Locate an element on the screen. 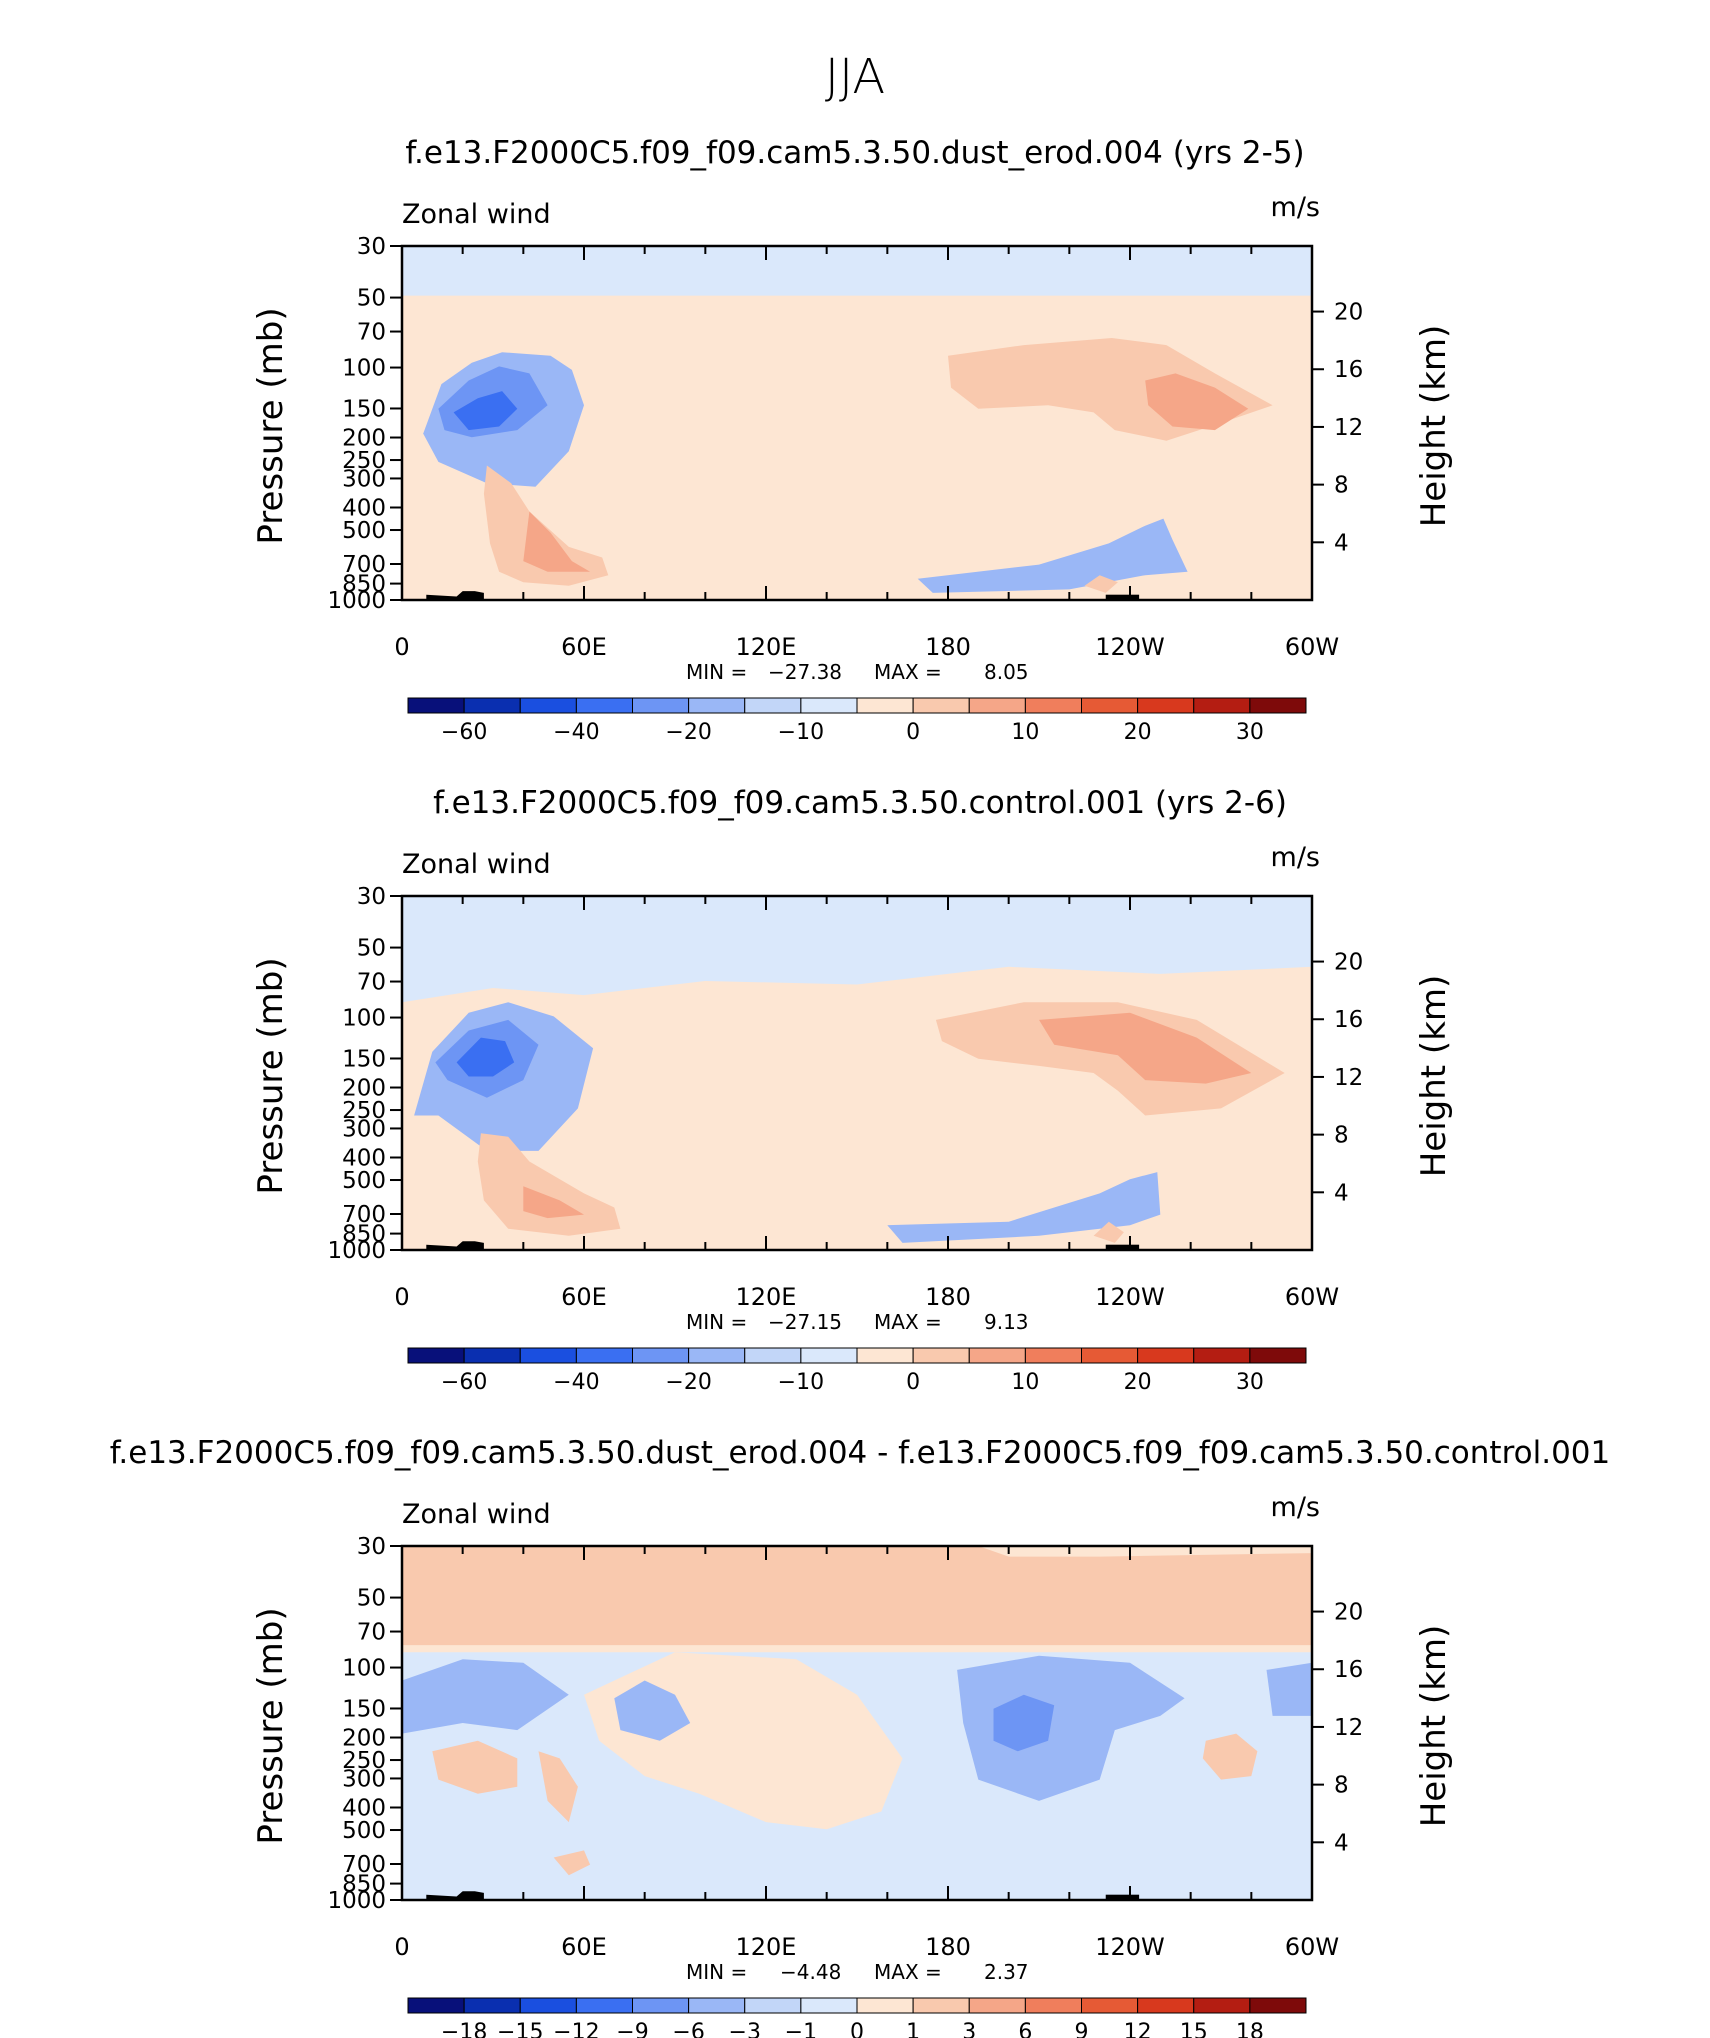  min-label: MIN = is located at coordinates (716, 672).